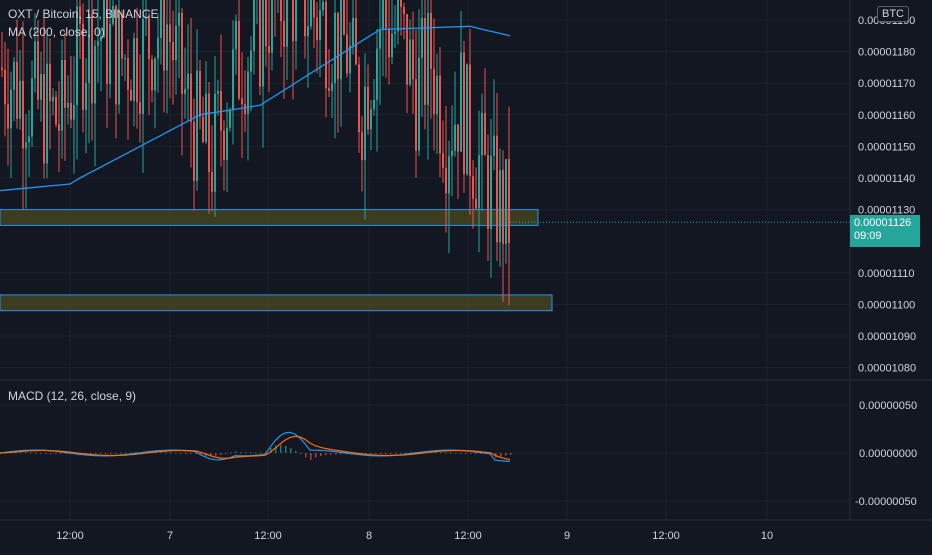  Describe the element at coordinates (767, 536) in the screenshot. I see `time-tick-label: 10` at that location.